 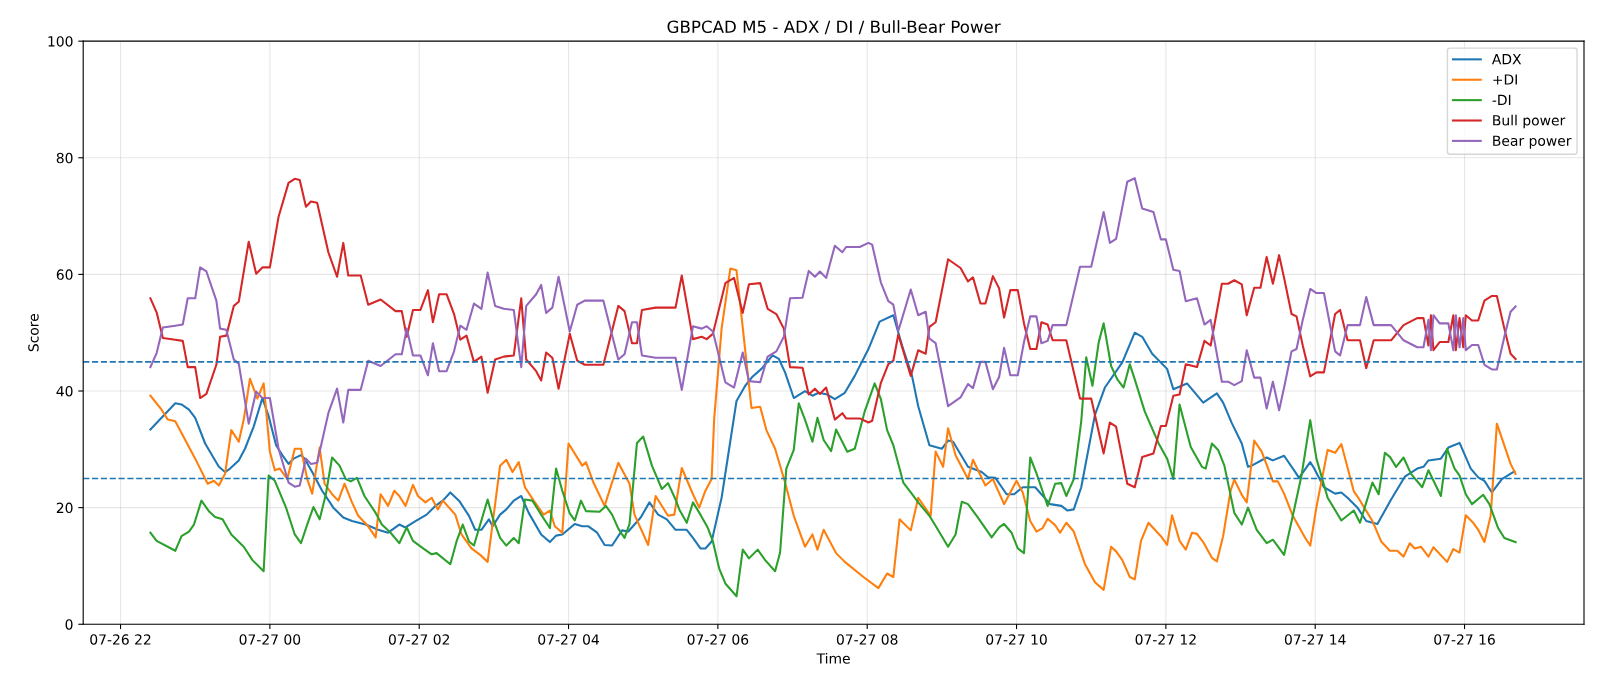 What do you see at coordinates (834, 27) in the screenshot?
I see `chart-title: GBPCAD M5 - ADX / DI / Bull-Bear Power` at bounding box center [834, 27].